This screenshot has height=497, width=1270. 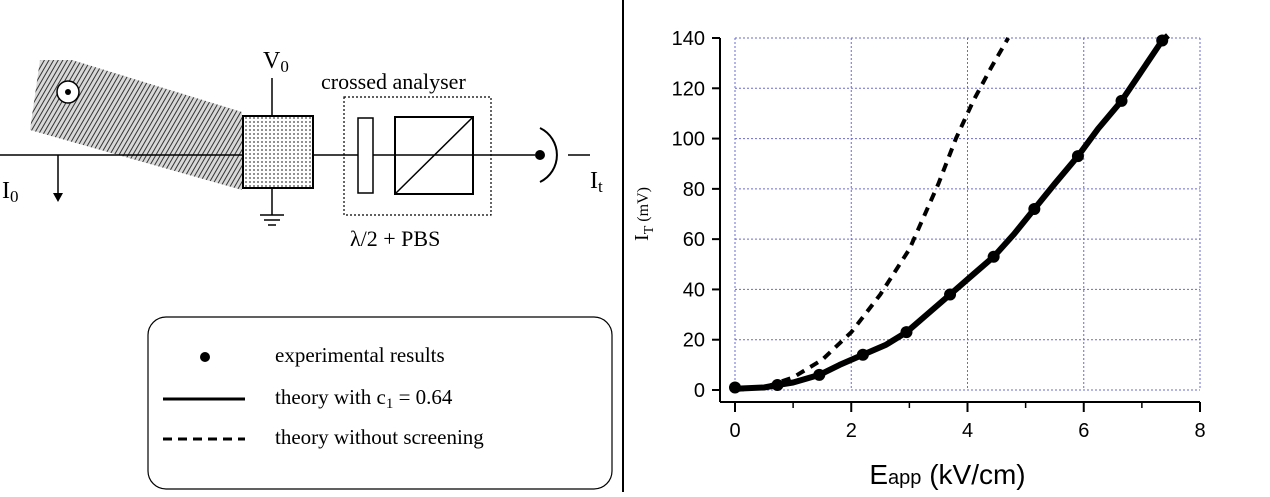 I want to click on y-axis-label: IT (mV), so click(x=644, y=214).